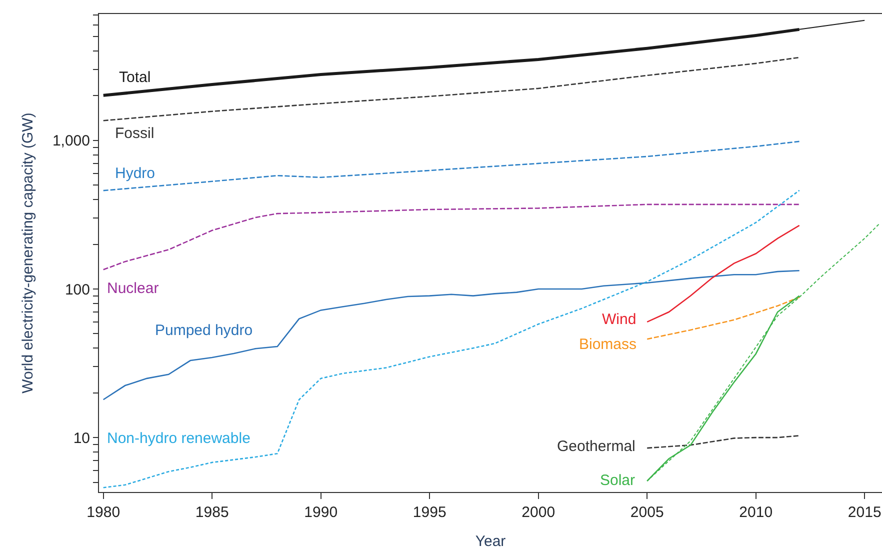 The width and height of the screenshot is (882, 554). I want to click on series-label: Wind, so click(619, 319).